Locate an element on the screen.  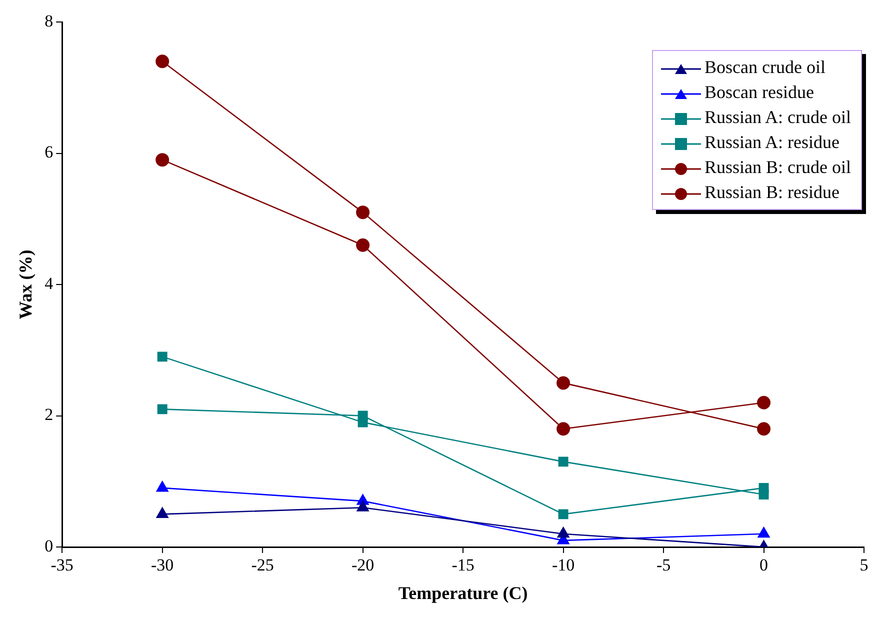
legend-label: Boscan residue is located at coordinates (759, 92).